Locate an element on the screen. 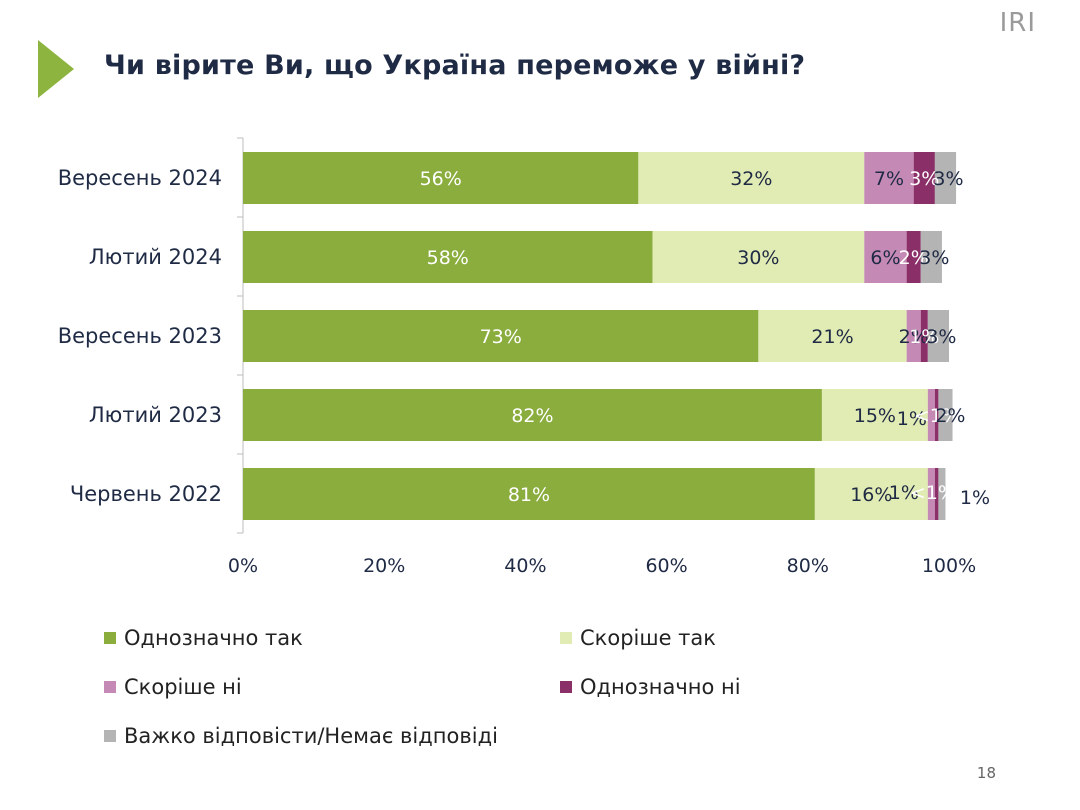 The image size is (1080, 810). x-tick-label: 60% is located at coordinates (666, 566).